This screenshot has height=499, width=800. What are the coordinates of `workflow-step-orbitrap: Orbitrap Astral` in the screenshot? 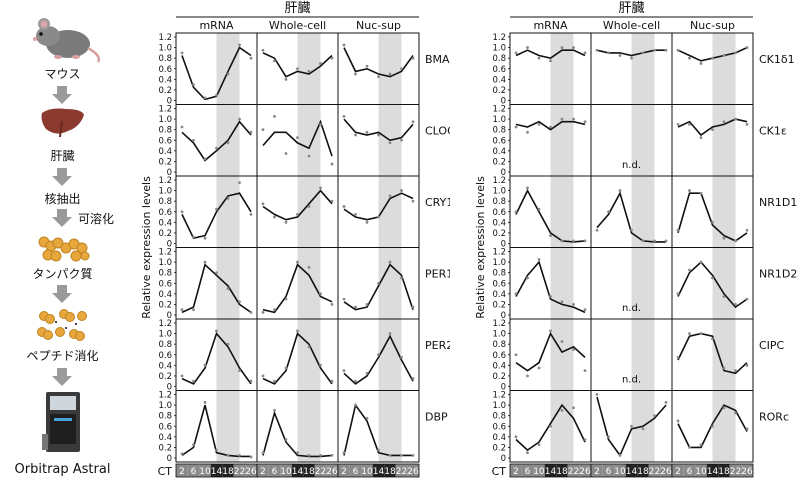 It's located at (62, 469).